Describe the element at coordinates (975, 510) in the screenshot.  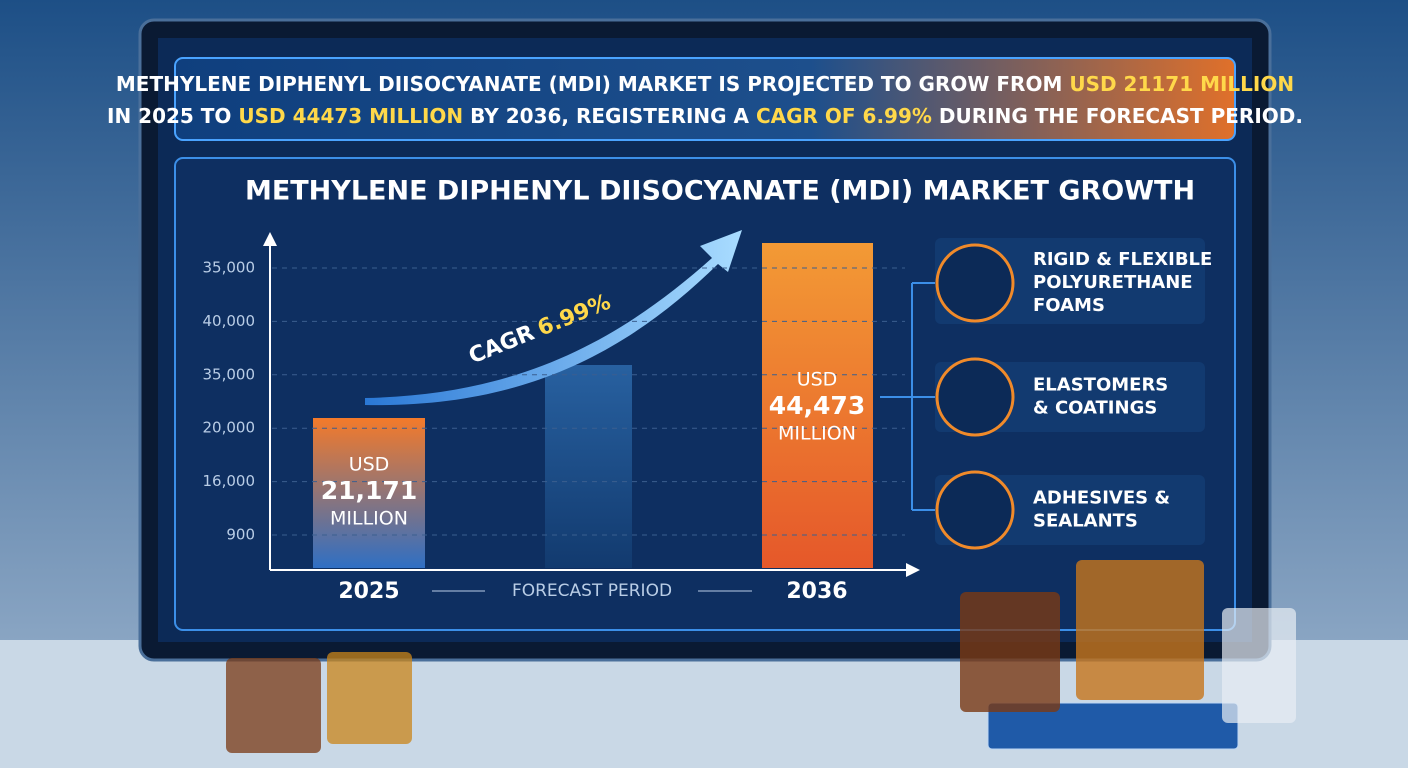
I see `icon-workers` at that location.